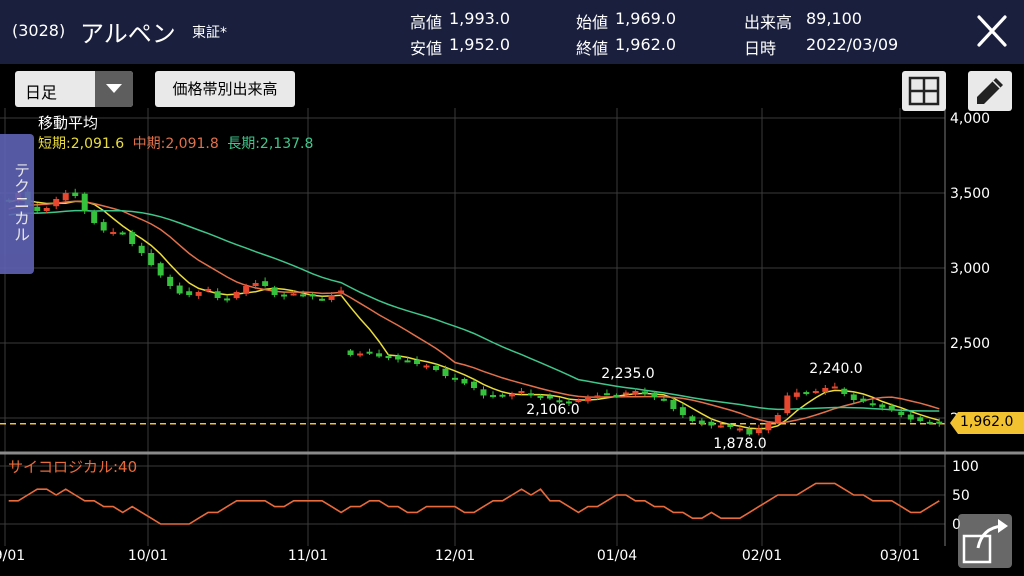 The width and height of the screenshot is (1024, 576). Describe the element at coordinates (970, 344) in the screenshot. I see `y-tick-label: 2,500` at that location.